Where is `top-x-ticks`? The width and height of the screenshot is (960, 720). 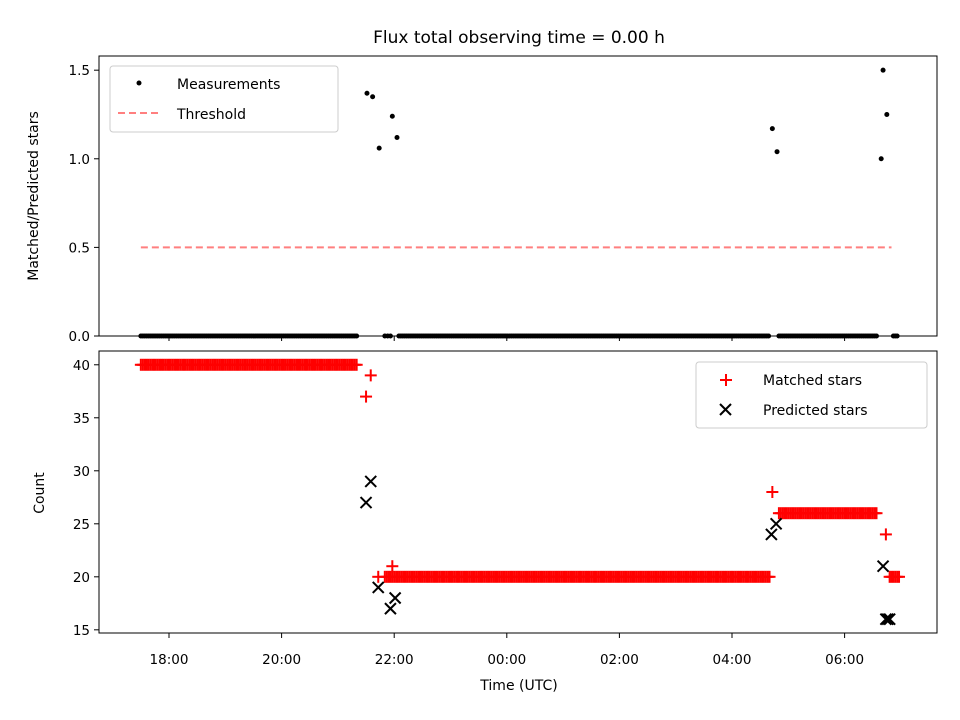
top-x-ticks is located at coordinates (507, 338).